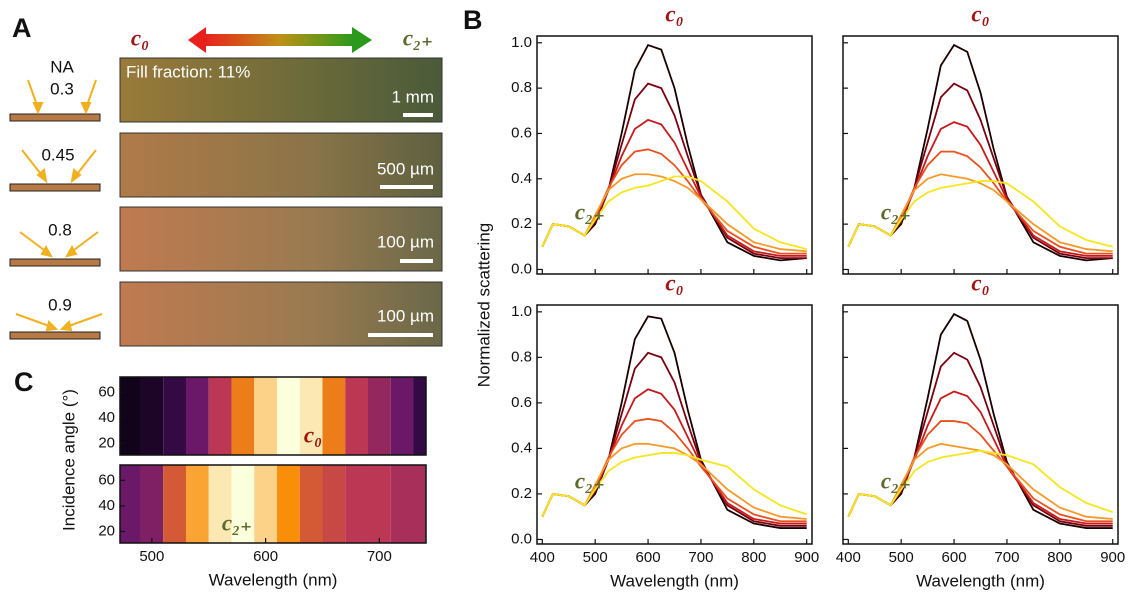 The image size is (1142, 614). What do you see at coordinates (140, 37) in the screenshot?
I see `c0-label: c₀` at bounding box center [140, 37].